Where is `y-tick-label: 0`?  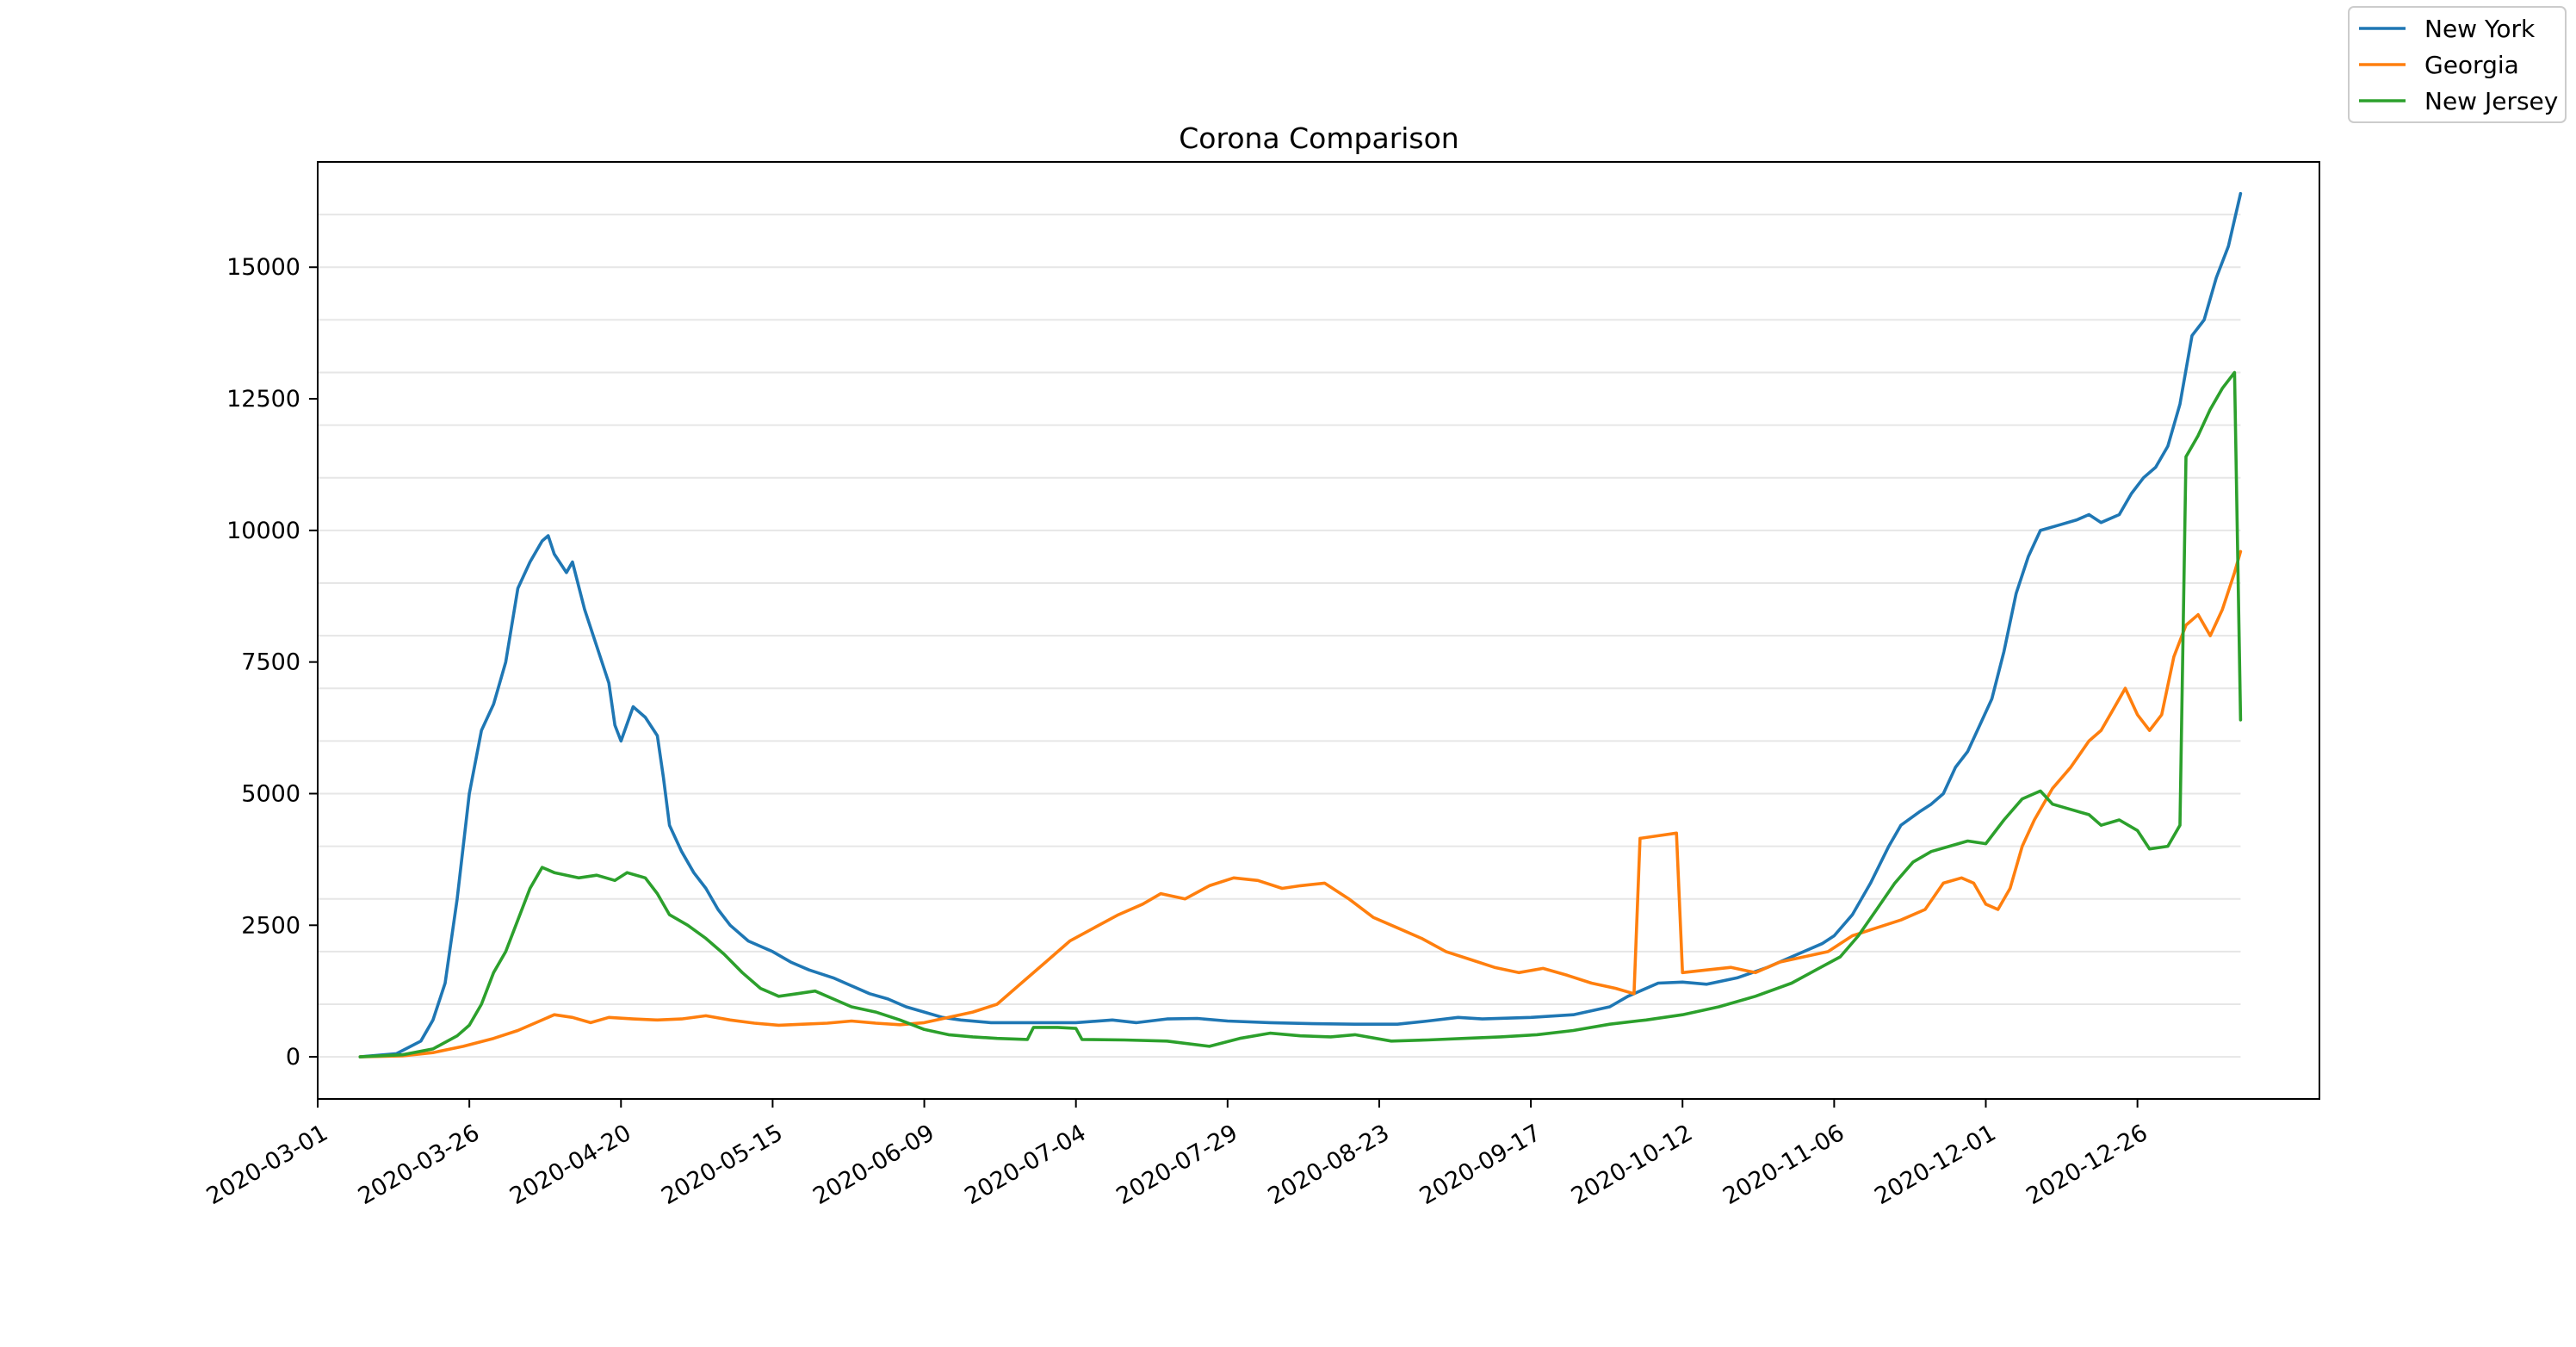 y-tick-label: 0 is located at coordinates (293, 1057).